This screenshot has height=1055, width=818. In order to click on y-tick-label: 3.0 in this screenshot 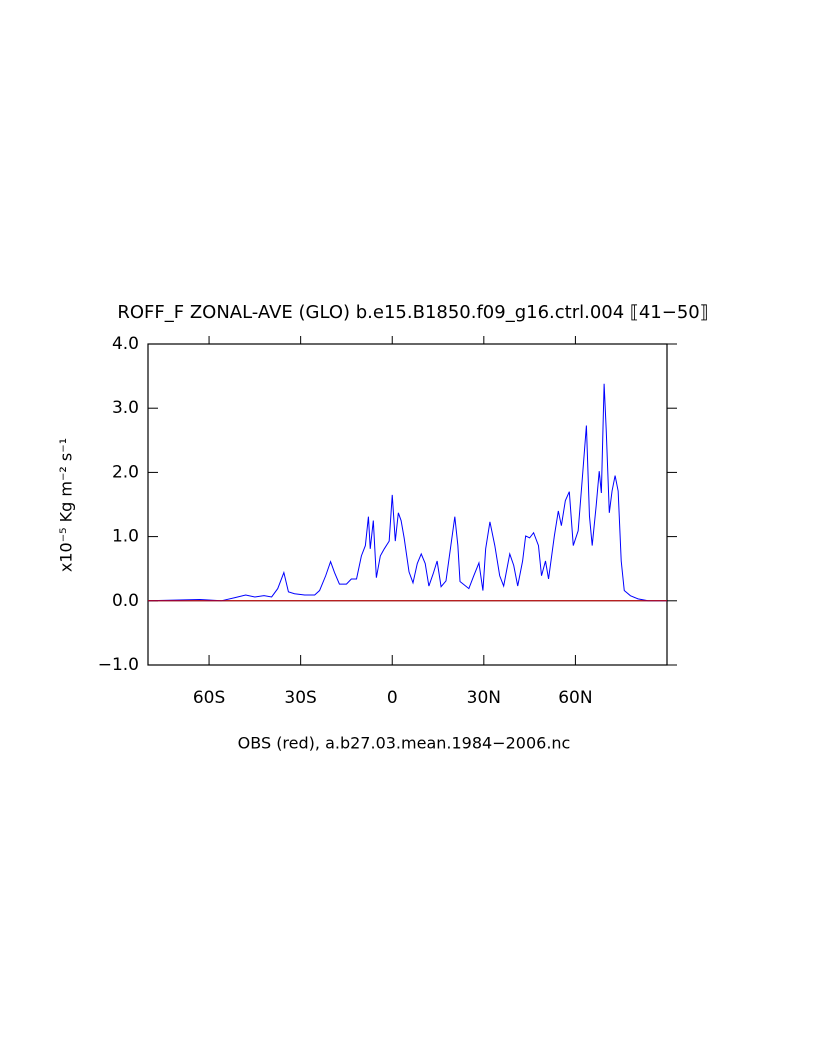, I will do `click(125, 408)`.